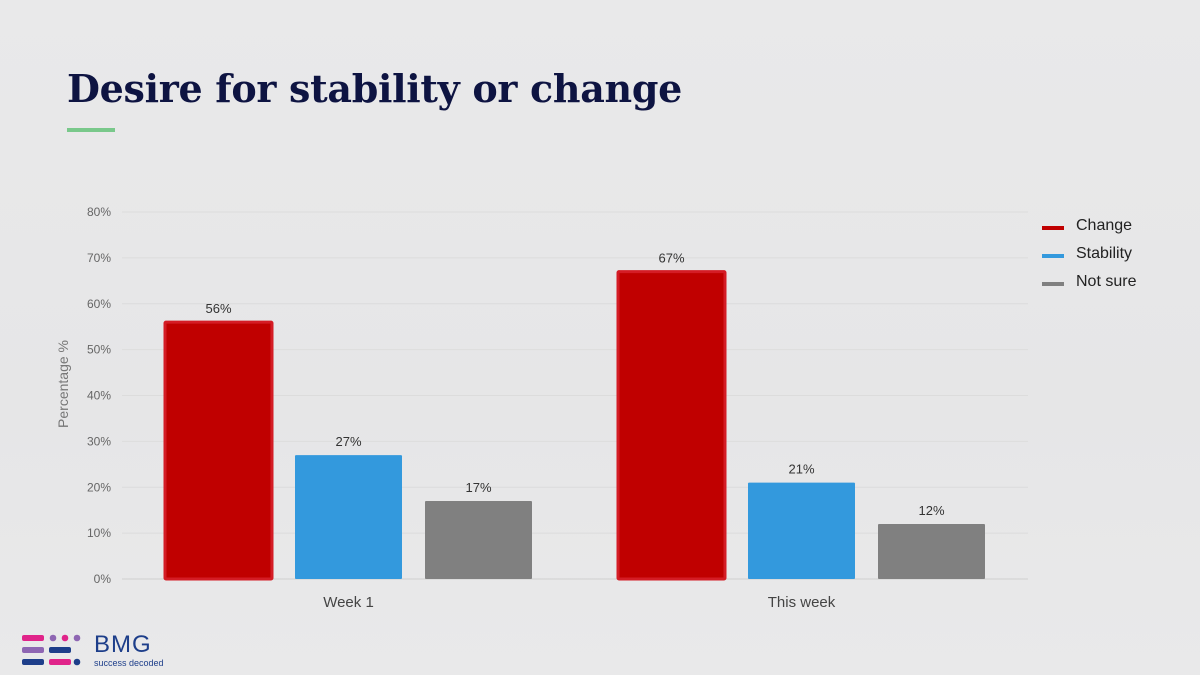 Image resolution: width=1200 pixels, height=675 pixels. I want to click on slide-title: Desire for stability or change, so click(374, 88).